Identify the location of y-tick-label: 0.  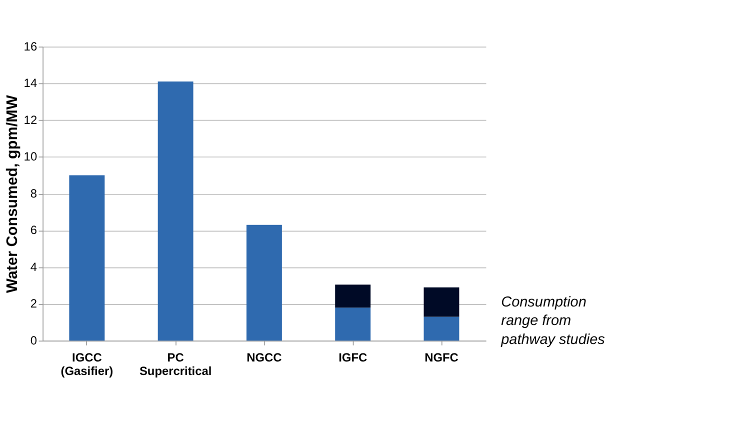
(34, 340).